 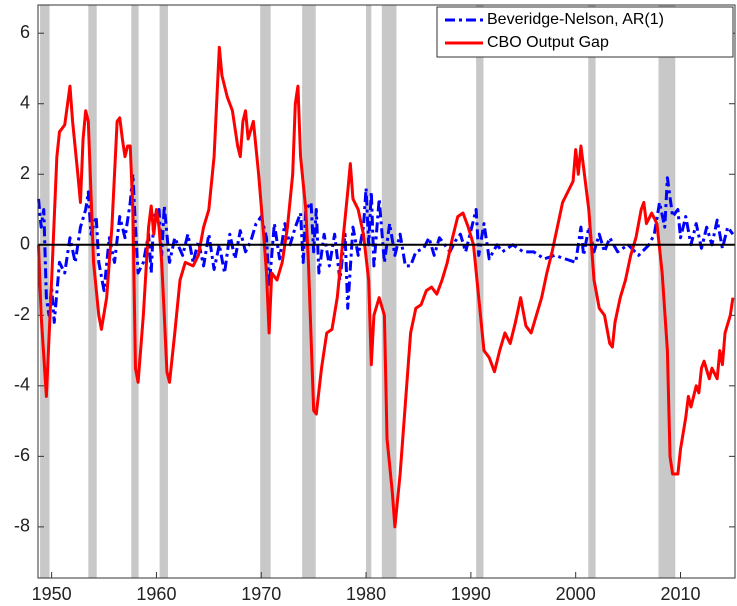 What do you see at coordinates (261, 594) in the screenshot?
I see `x-tick-label: 1970` at bounding box center [261, 594].